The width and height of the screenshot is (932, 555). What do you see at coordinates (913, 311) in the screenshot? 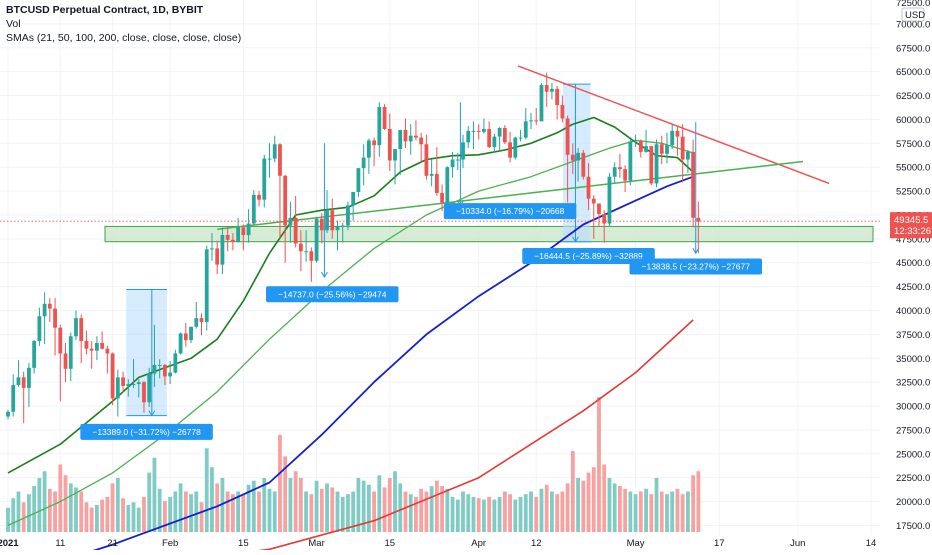
I see `price-tick-label: 40000.0` at bounding box center [913, 311].